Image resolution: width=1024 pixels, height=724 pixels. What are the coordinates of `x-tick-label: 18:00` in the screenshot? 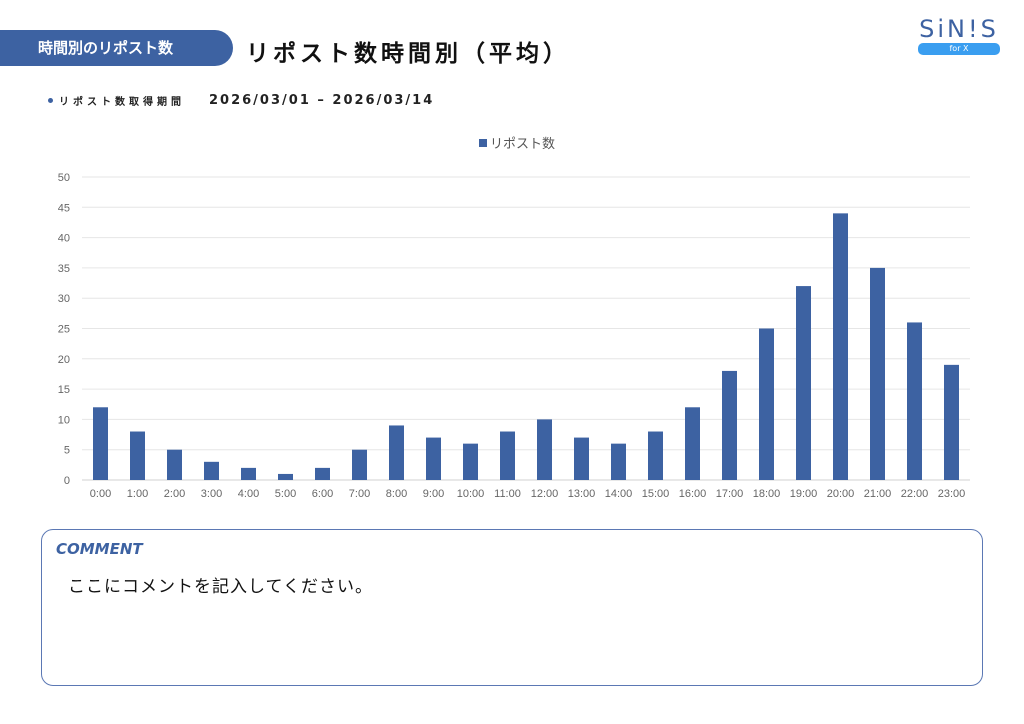 It's located at (767, 494).